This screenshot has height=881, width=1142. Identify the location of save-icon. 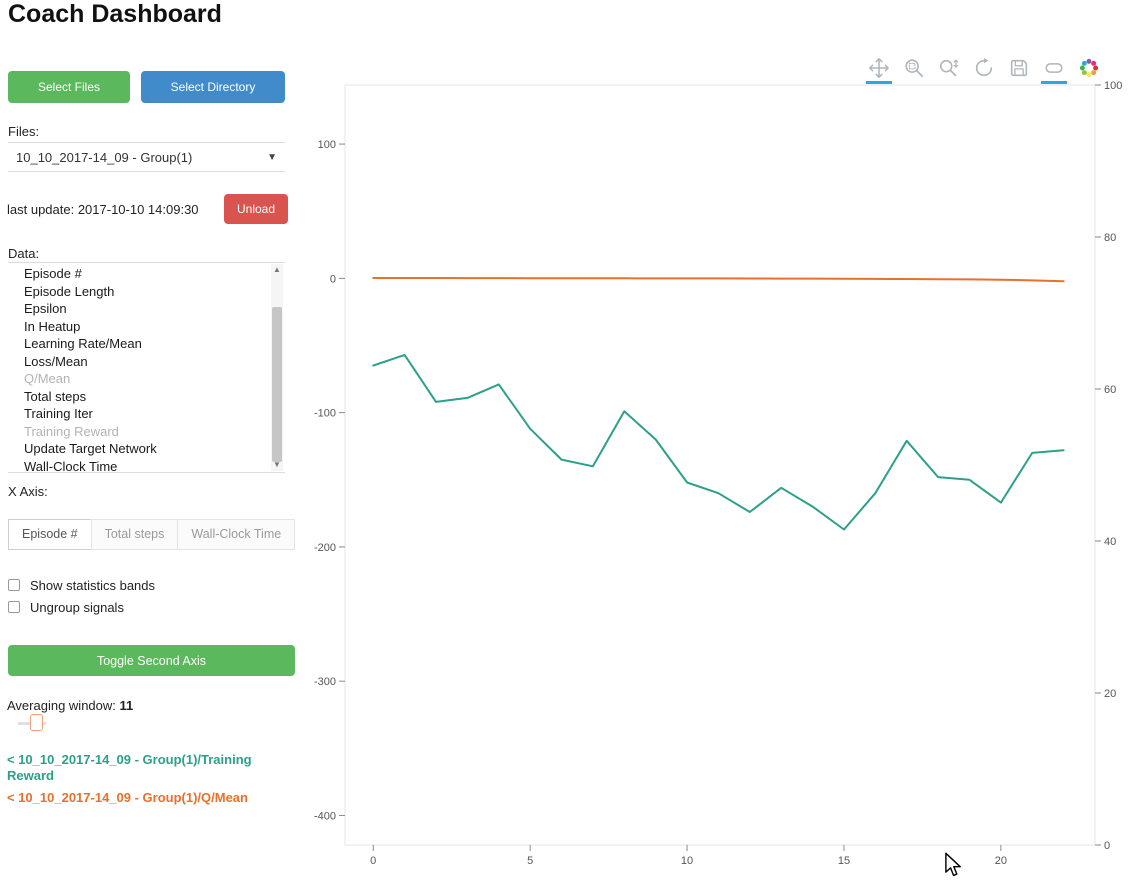
(1019, 70).